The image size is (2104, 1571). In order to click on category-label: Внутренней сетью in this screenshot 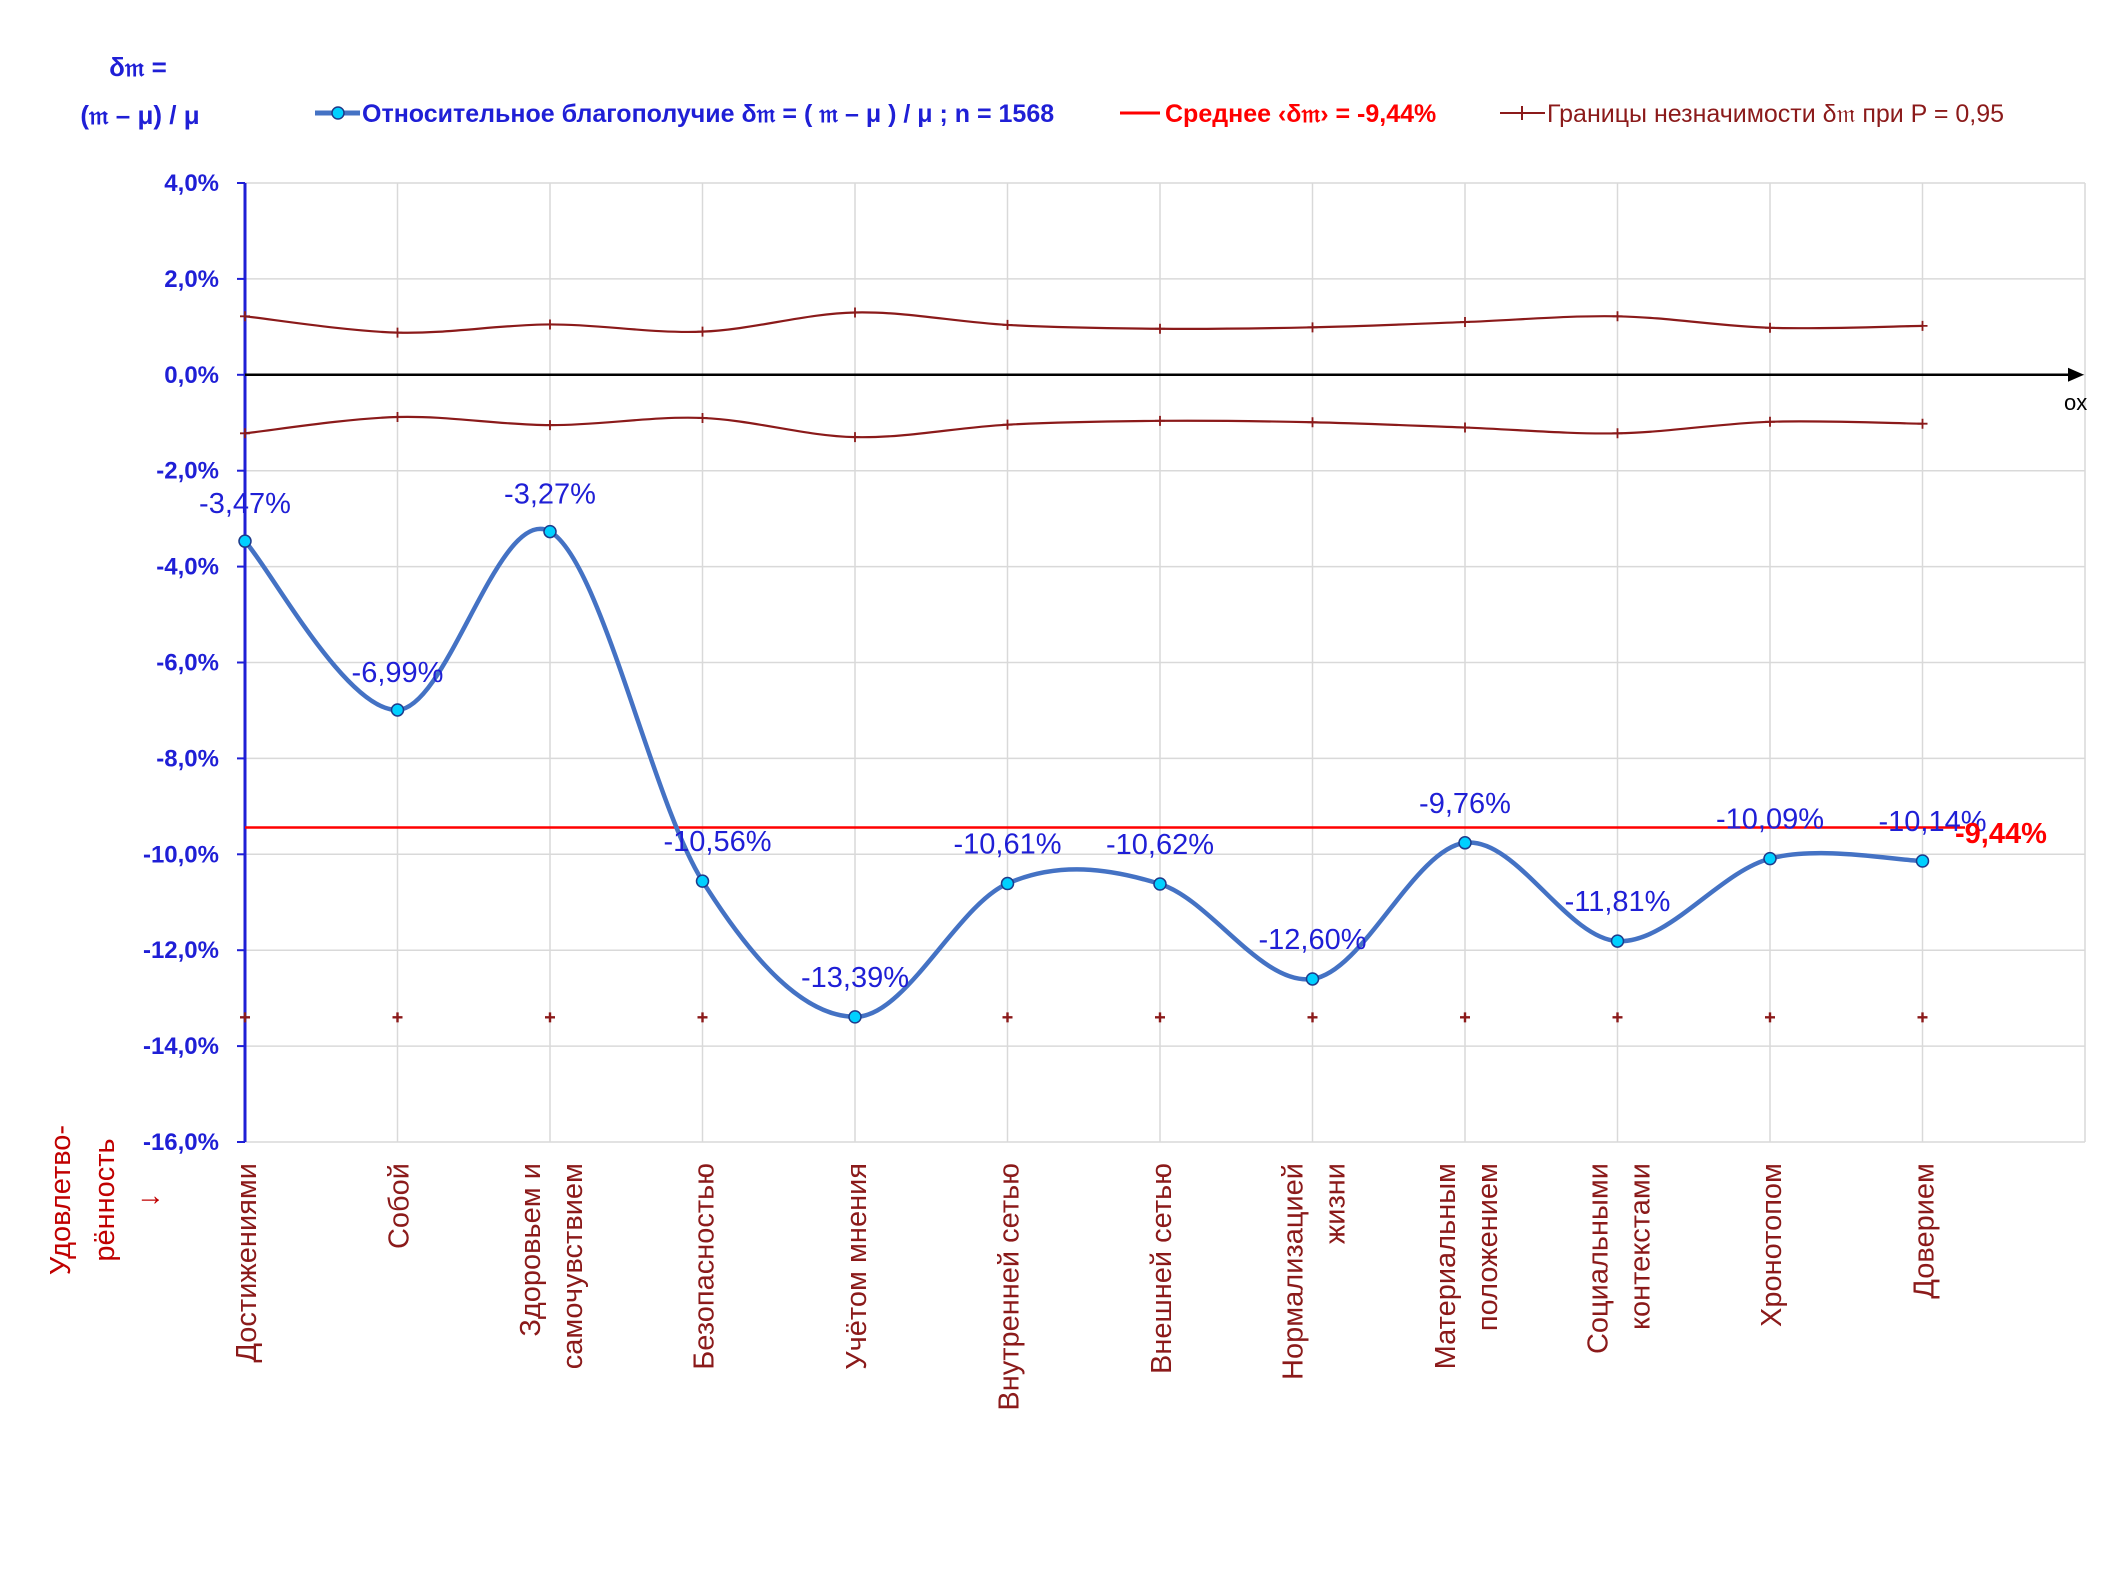, I will do `click(1010, 1287)`.